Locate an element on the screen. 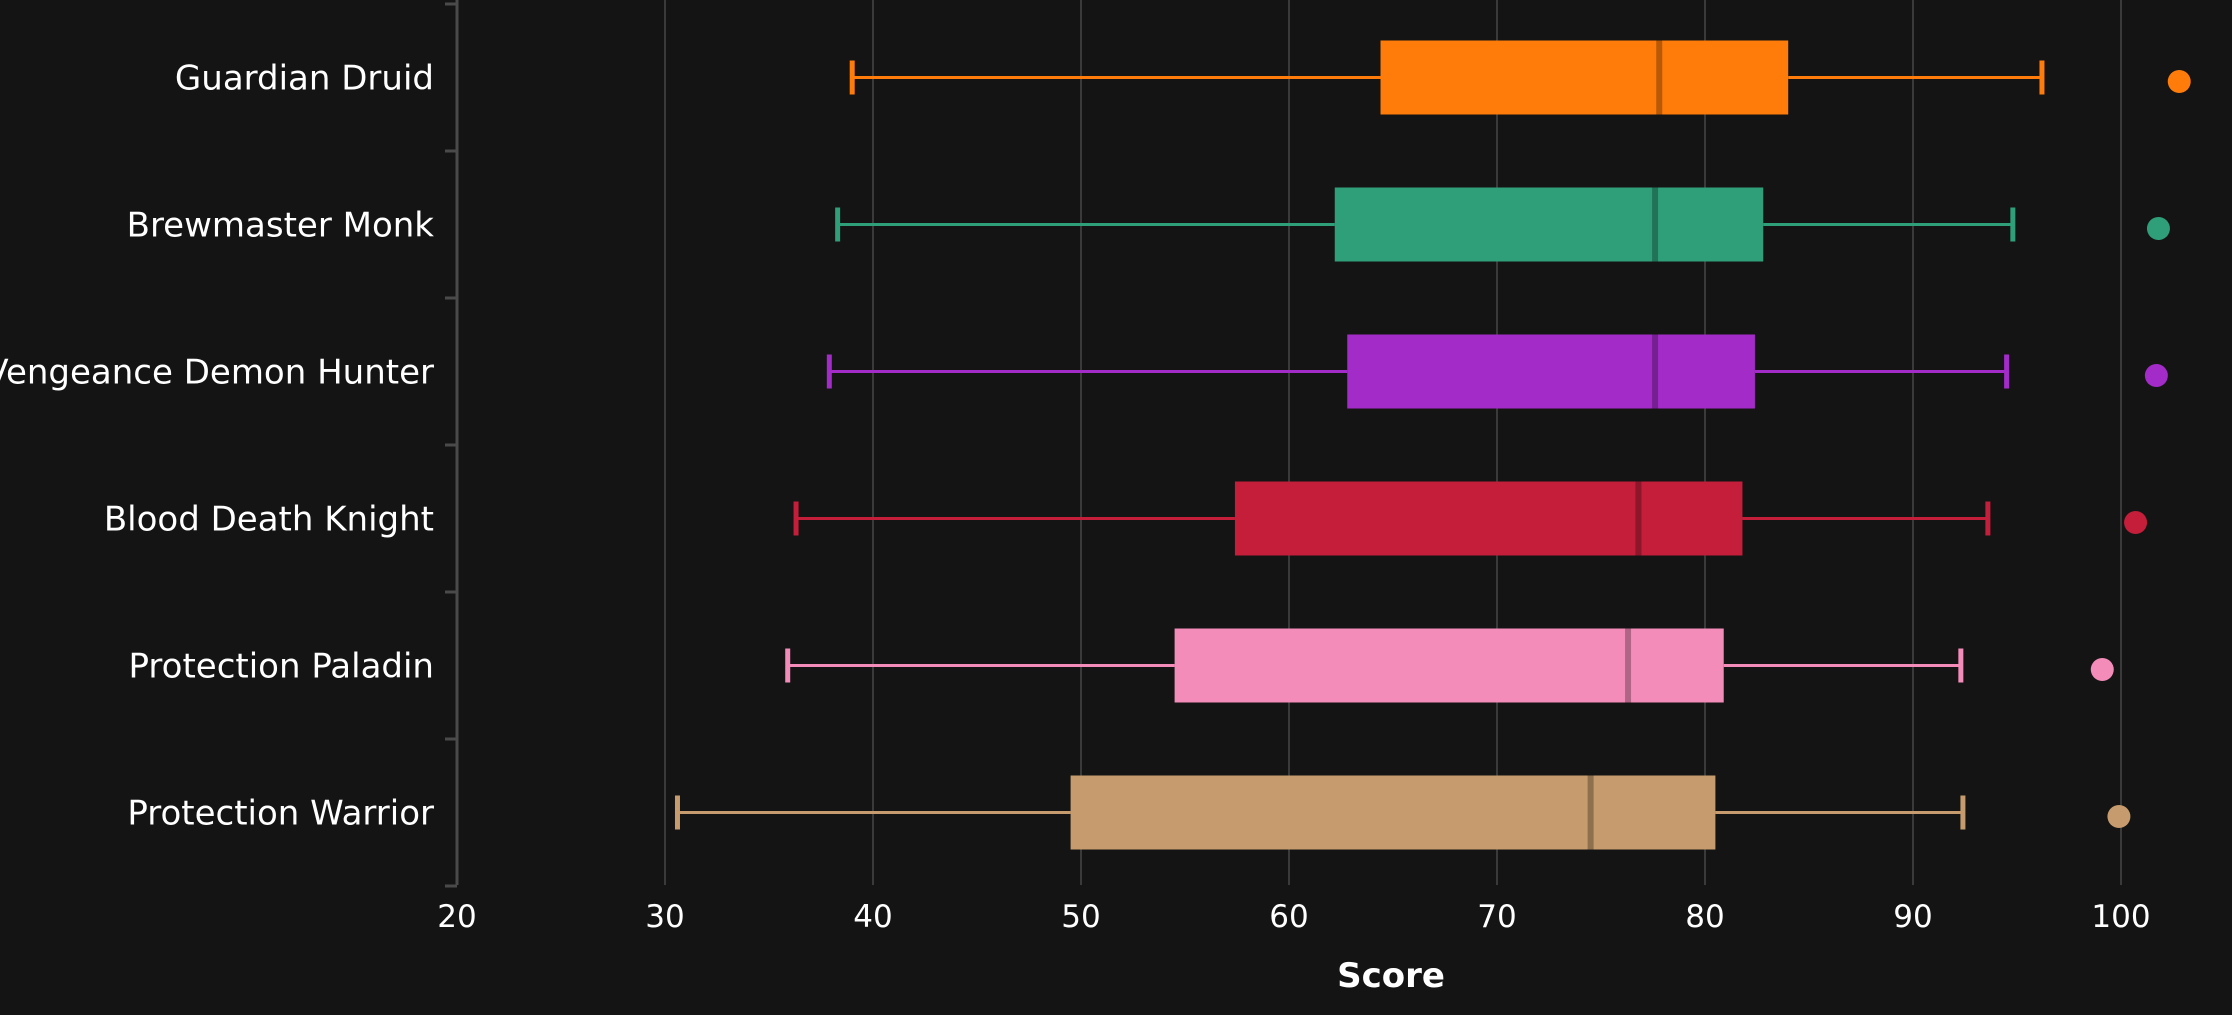 The height and width of the screenshot is (1015, 2232). x-tick-label-30: 30 is located at coordinates (664, 917).